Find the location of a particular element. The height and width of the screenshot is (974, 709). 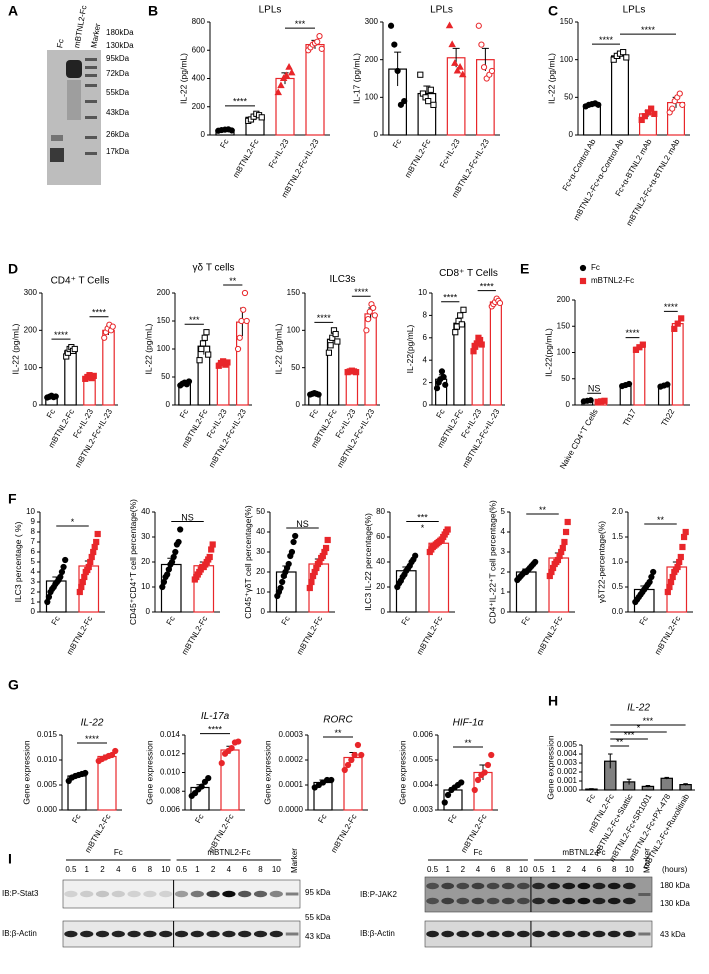

y-tick-label: 150 is located at coordinates (294, 292).